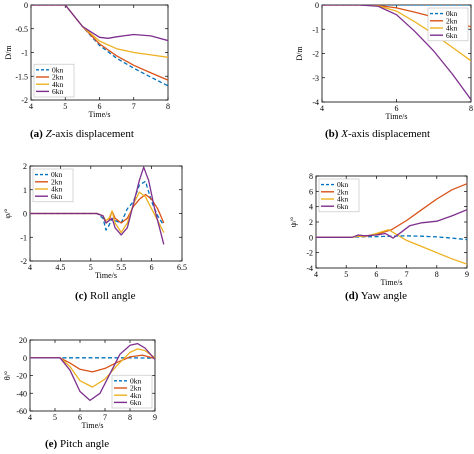 This screenshot has height=454, width=474. I want to click on panel-caption: (c) Roll angle, so click(105, 296).